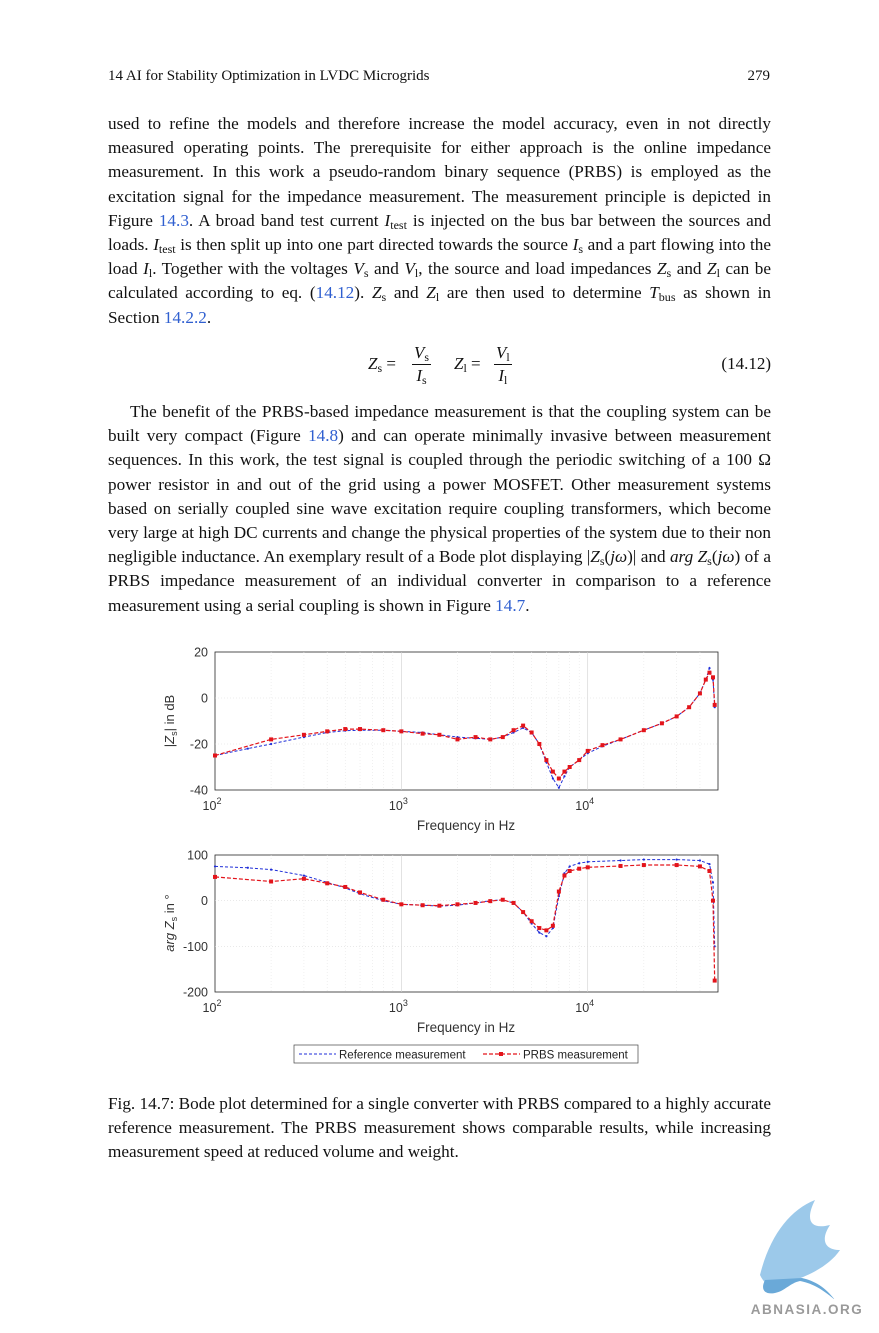 Image resolution: width=879 pixels, height=1333 pixels. What do you see at coordinates (185, 317) in the screenshot?
I see `section-link-14-2-2: 14.2.2` at bounding box center [185, 317].